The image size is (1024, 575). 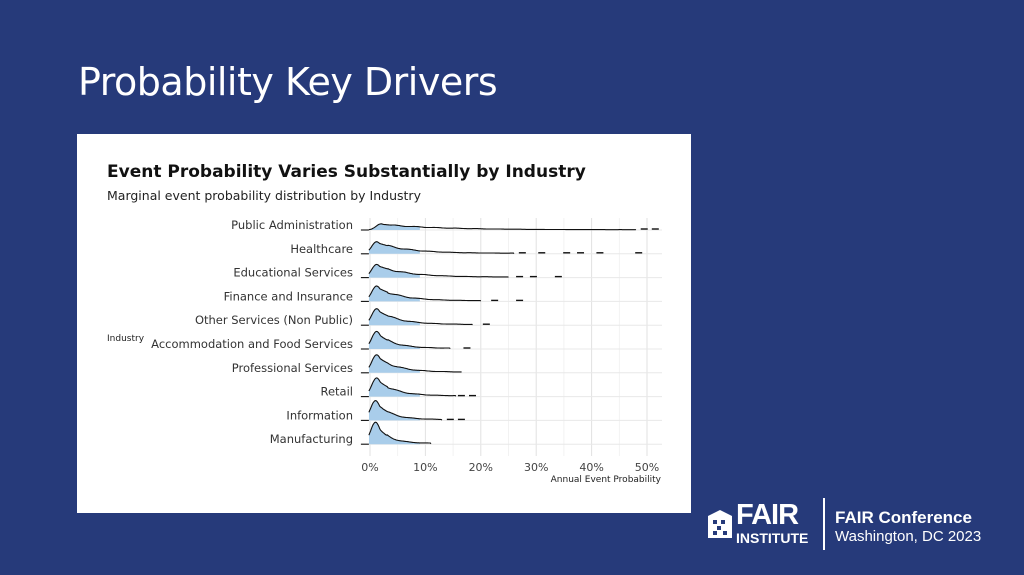 What do you see at coordinates (903, 517) in the screenshot?
I see `conference-title: FAIR Conference` at bounding box center [903, 517].